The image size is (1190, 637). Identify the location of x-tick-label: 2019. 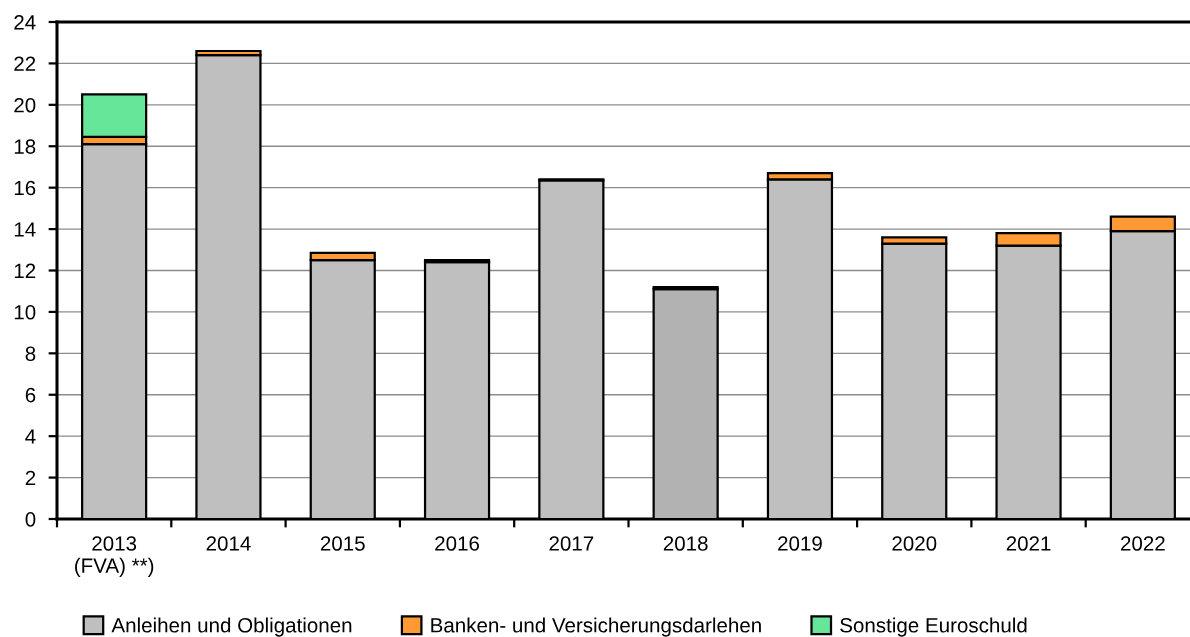
(800, 543).